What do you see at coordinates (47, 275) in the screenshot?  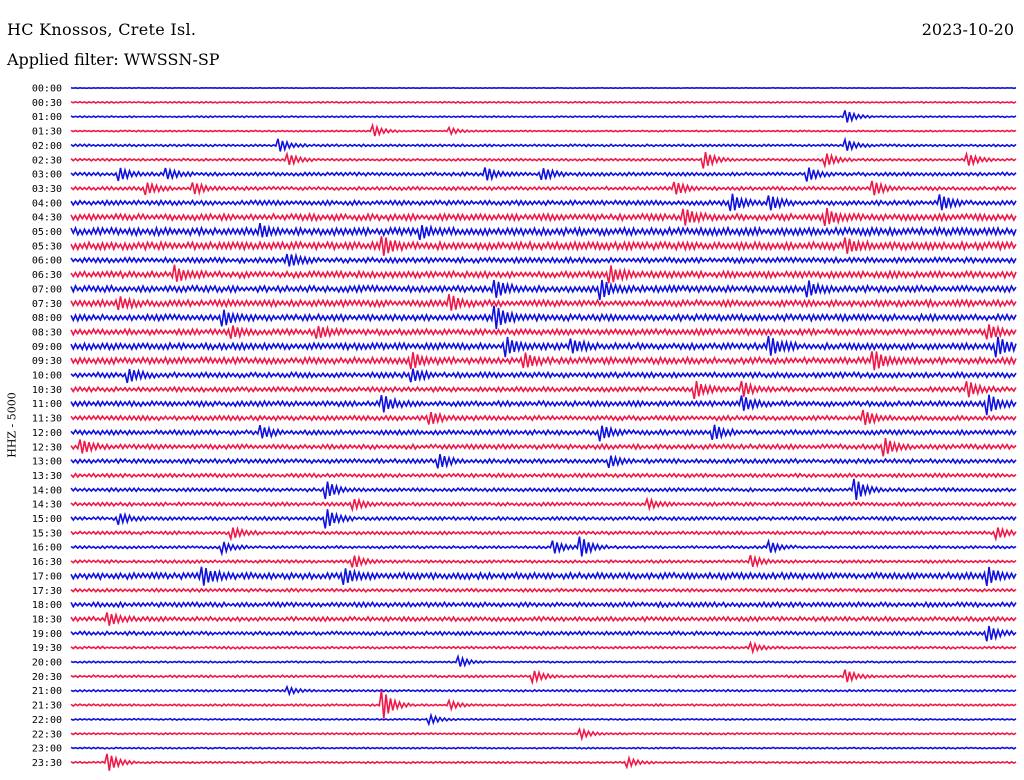 I see `time-tick-label: 06:30` at bounding box center [47, 275].